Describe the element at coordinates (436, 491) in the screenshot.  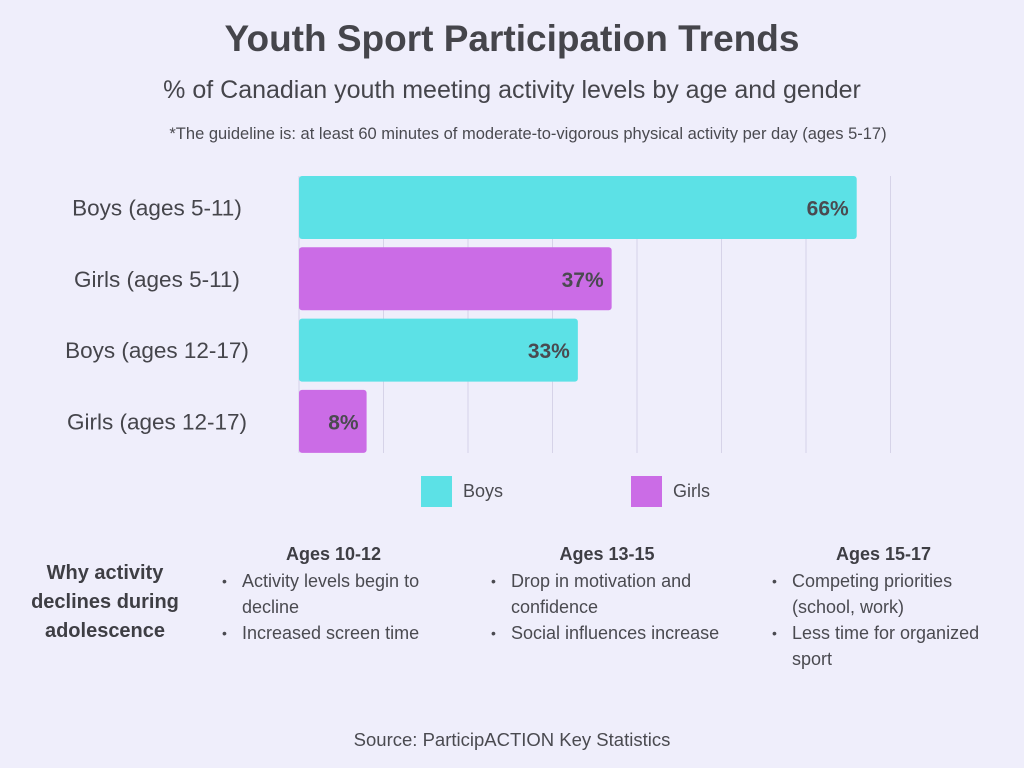
I see `legend-swatch-boys` at that location.